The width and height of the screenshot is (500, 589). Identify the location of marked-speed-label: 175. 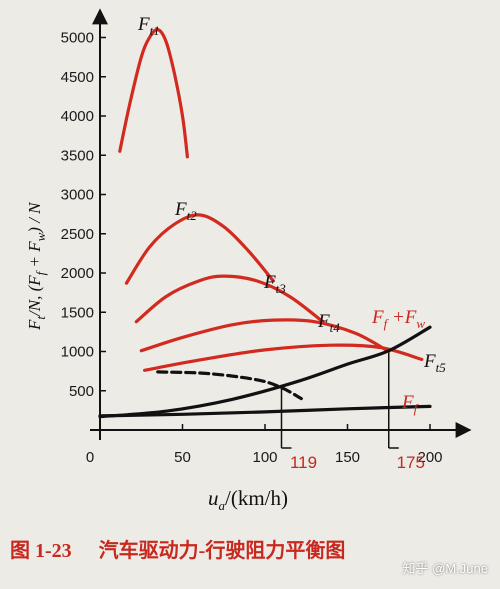
(411, 462).